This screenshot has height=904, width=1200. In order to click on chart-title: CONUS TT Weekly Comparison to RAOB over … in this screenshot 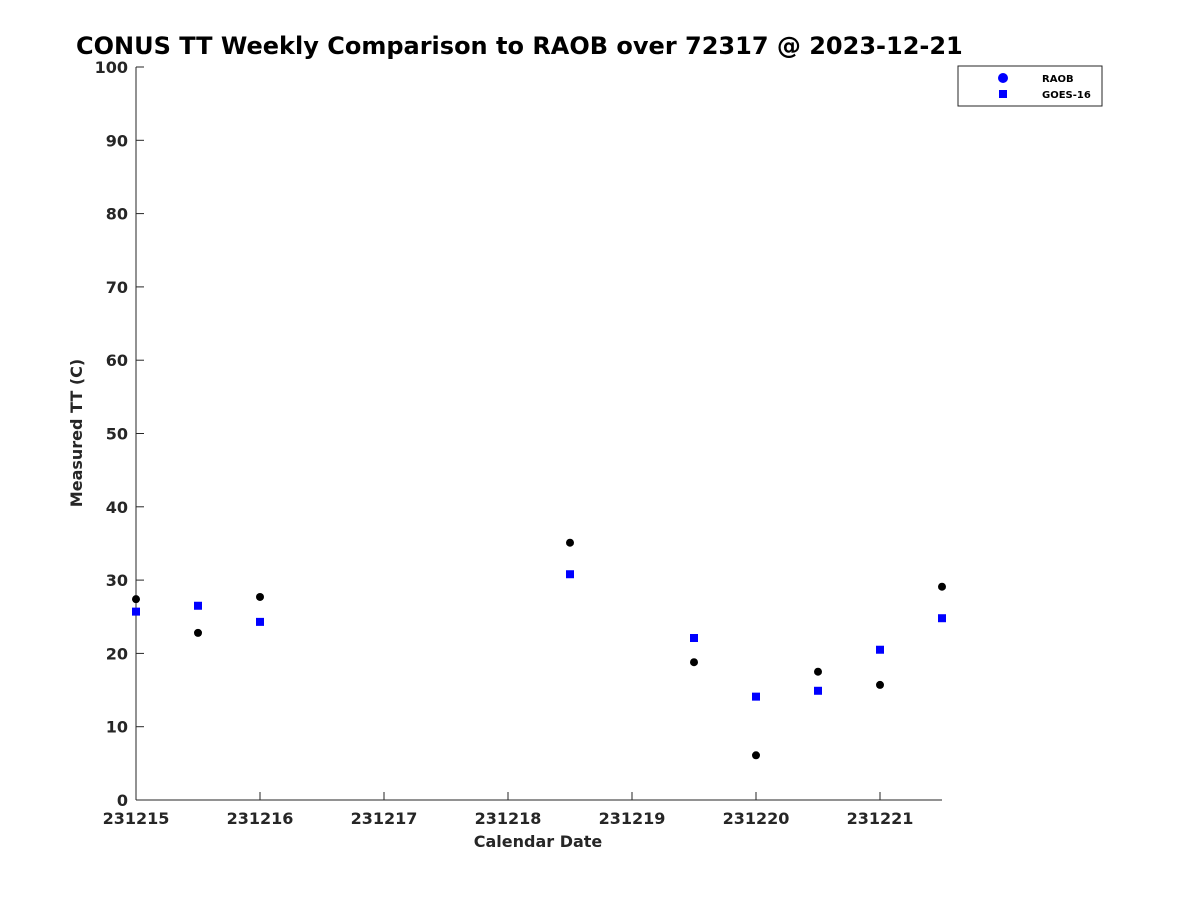, I will do `click(519, 46)`.